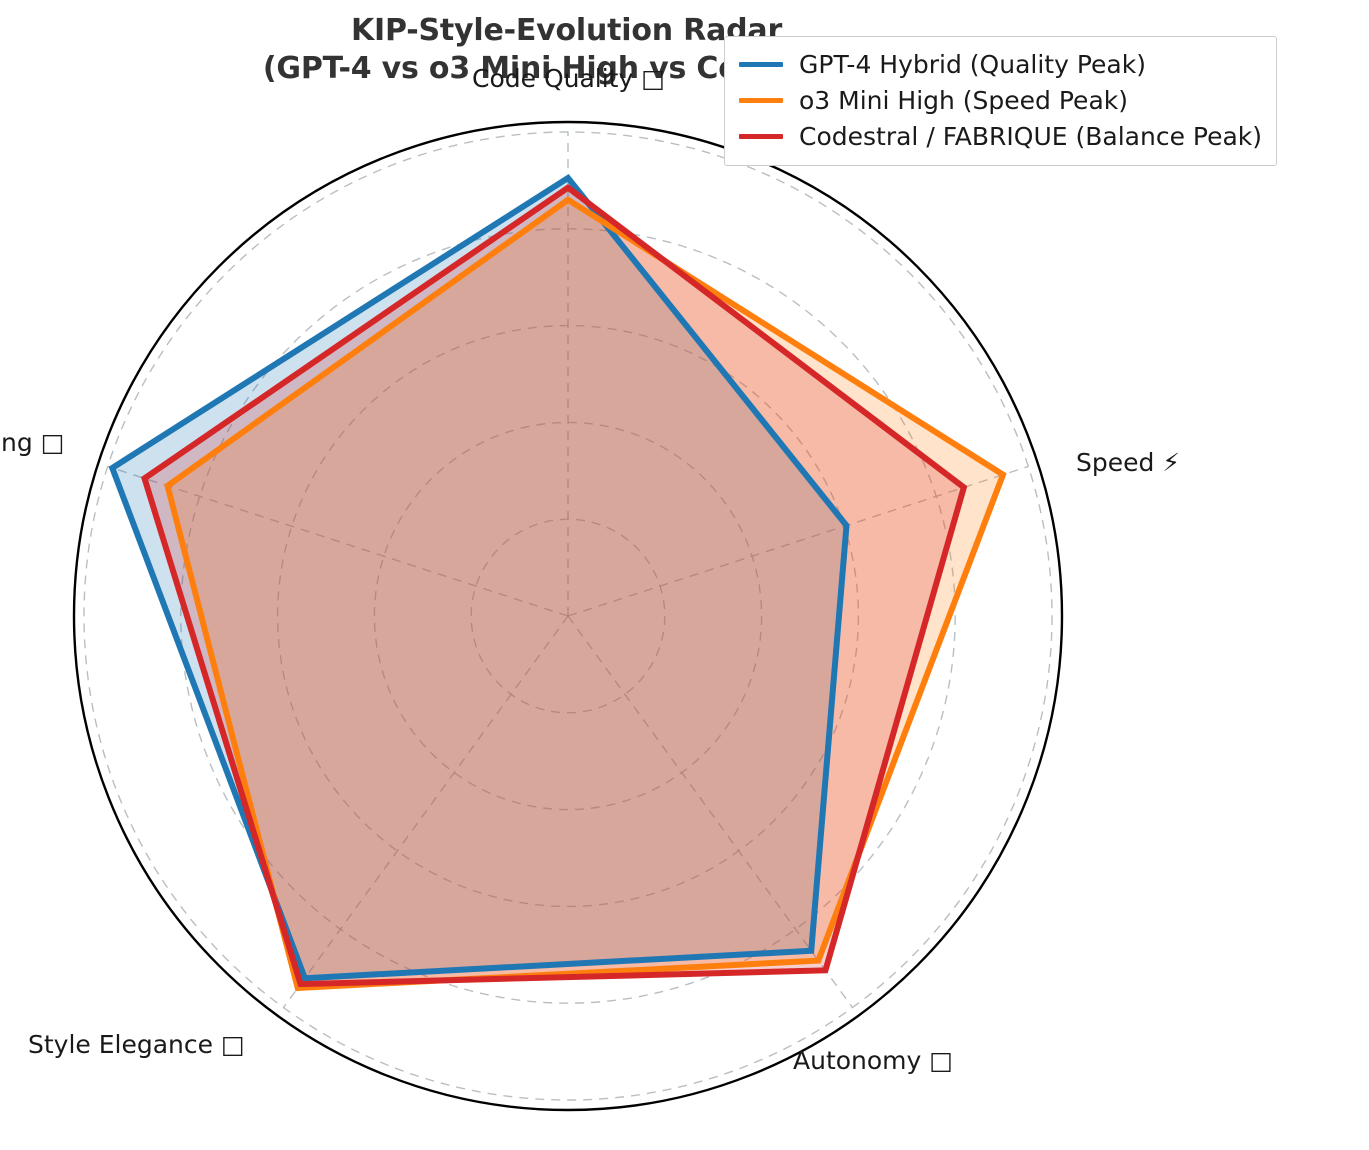 The image size is (1369, 1150). I want to click on legend-item: Codestral / FABRIQUE (Balance Peak), so click(1000, 136).